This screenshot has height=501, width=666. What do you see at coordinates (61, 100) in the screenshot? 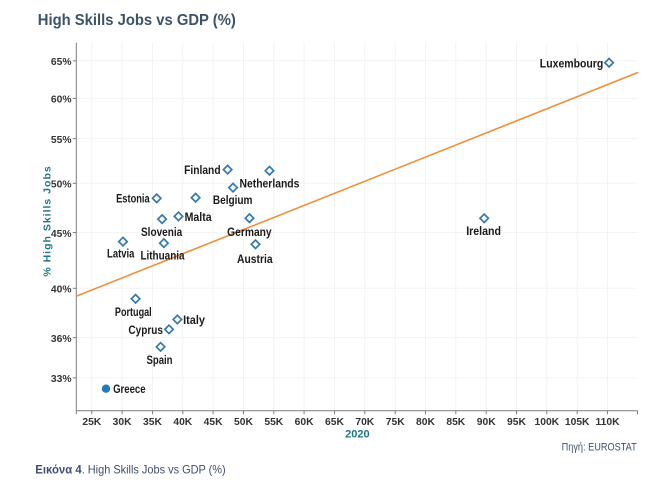
I see `svg-text: 60%` at bounding box center [61, 100].